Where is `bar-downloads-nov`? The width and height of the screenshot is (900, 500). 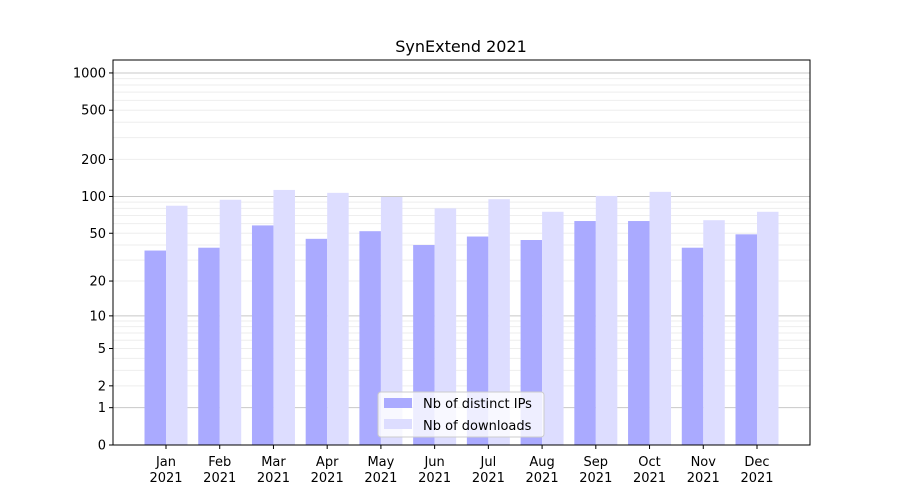 bar-downloads-nov is located at coordinates (714, 332).